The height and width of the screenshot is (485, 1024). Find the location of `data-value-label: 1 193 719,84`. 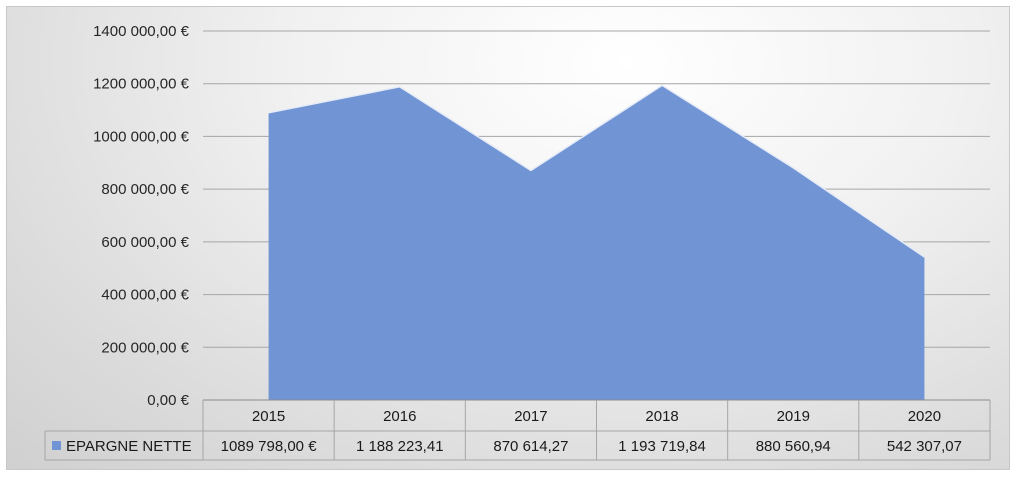

data-value-label: 1 193 719,84 is located at coordinates (662, 446).